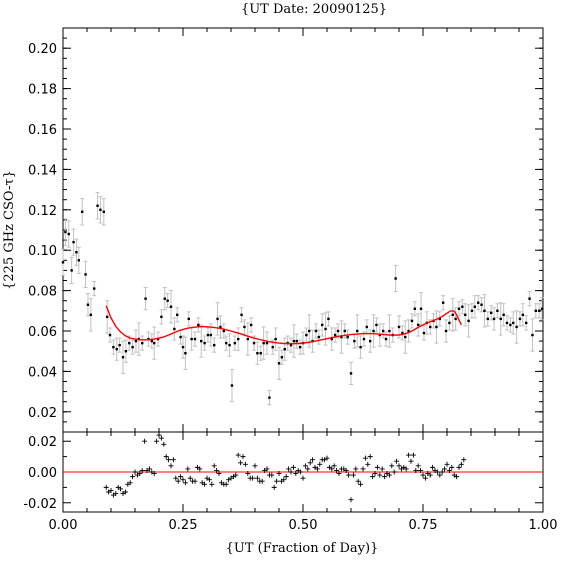 The image size is (574, 574). I want to click on resid-y-tick-label: 0.02, so click(42, 442).